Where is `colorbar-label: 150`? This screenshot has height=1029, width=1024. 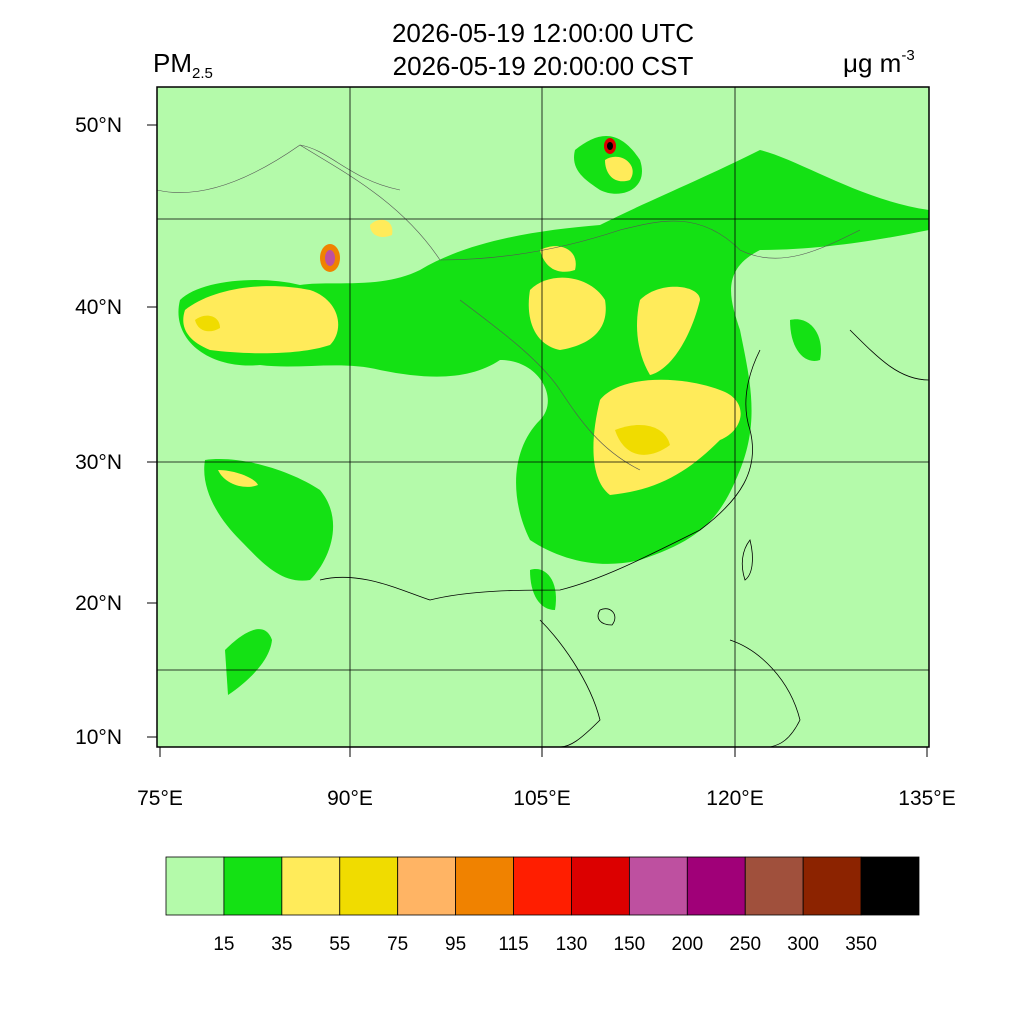 colorbar-label: 150 is located at coordinates (630, 944).